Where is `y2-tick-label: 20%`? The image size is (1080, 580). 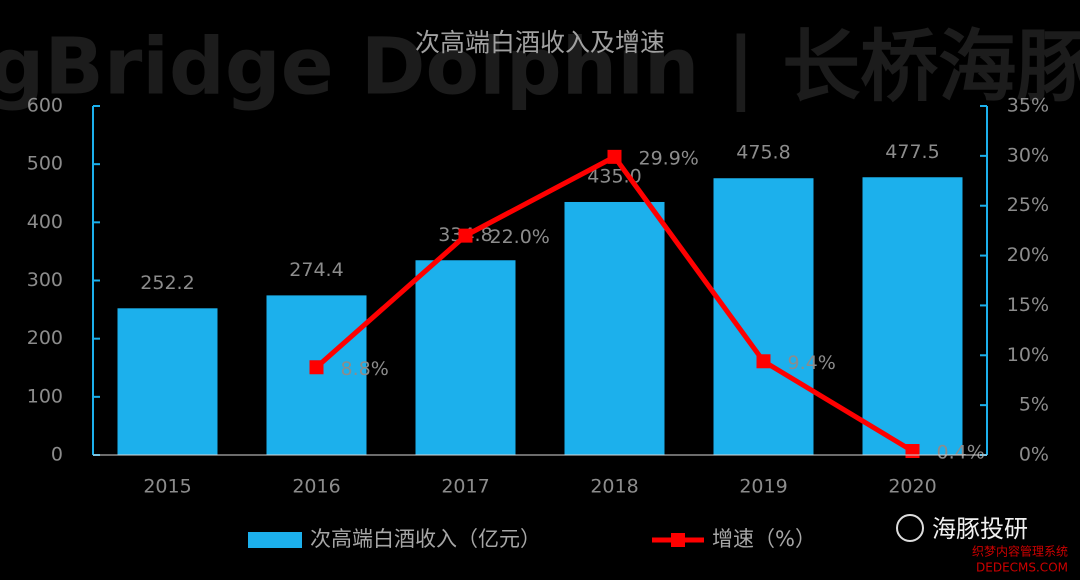 y2-tick-label: 20% is located at coordinates (1028, 255).